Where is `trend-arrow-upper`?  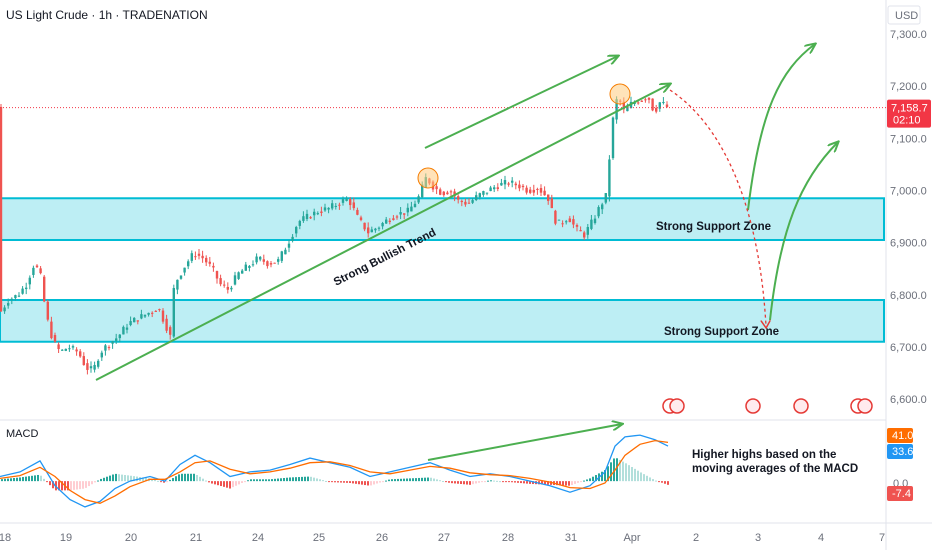 trend-arrow-upper is located at coordinates (521, 102).